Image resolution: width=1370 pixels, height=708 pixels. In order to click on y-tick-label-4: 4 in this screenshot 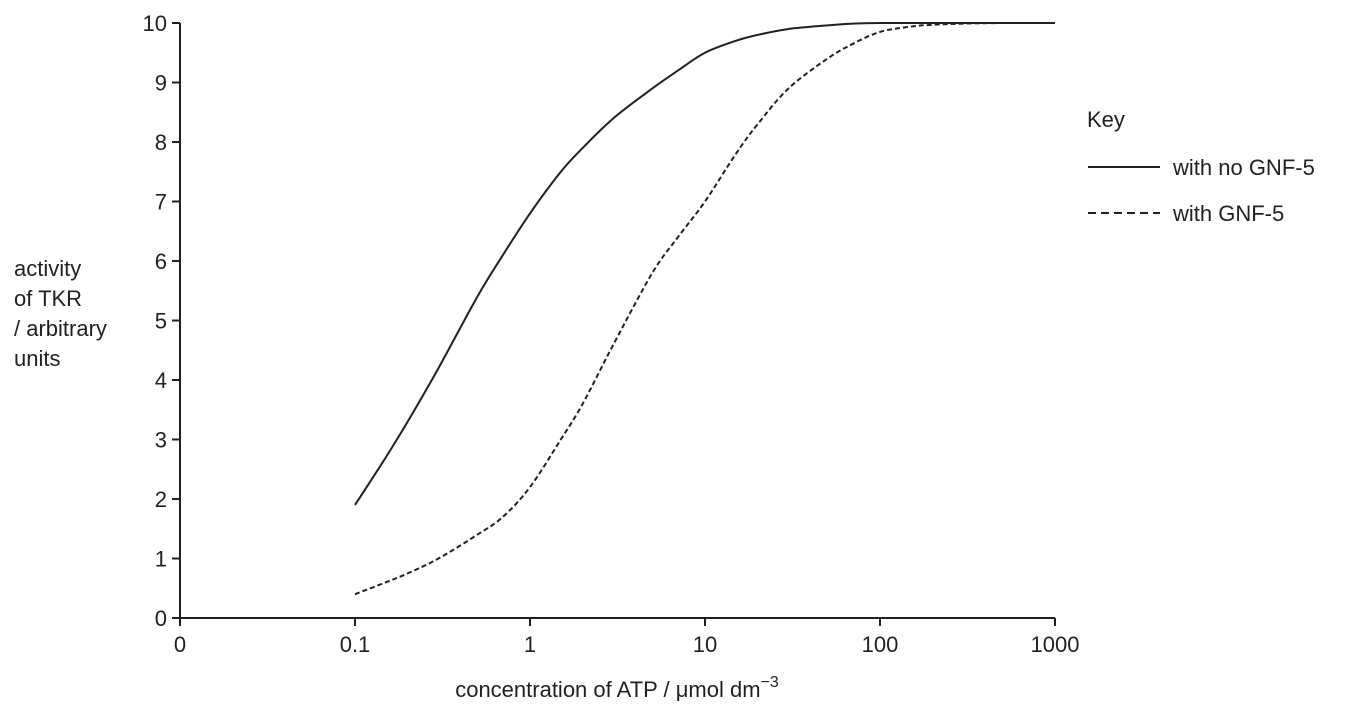, I will do `click(161, 380)`.